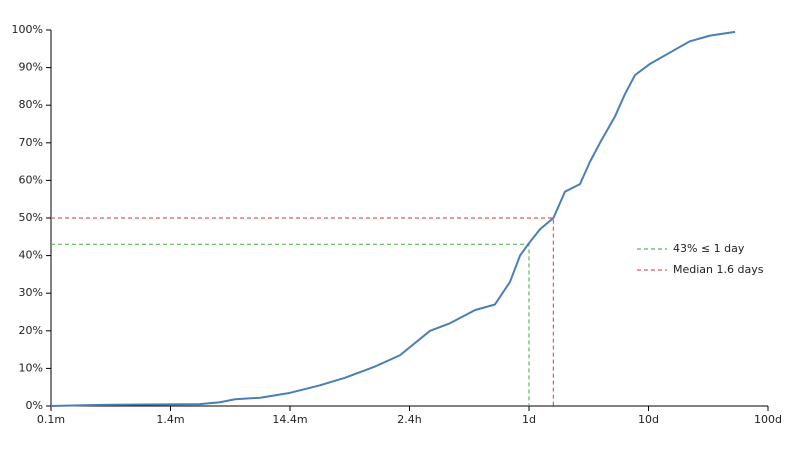 The image size is (797, 460). Describe the element at coordinates (768, 419) in the screenshot. I see `x-tick-label: 100d` at that location.